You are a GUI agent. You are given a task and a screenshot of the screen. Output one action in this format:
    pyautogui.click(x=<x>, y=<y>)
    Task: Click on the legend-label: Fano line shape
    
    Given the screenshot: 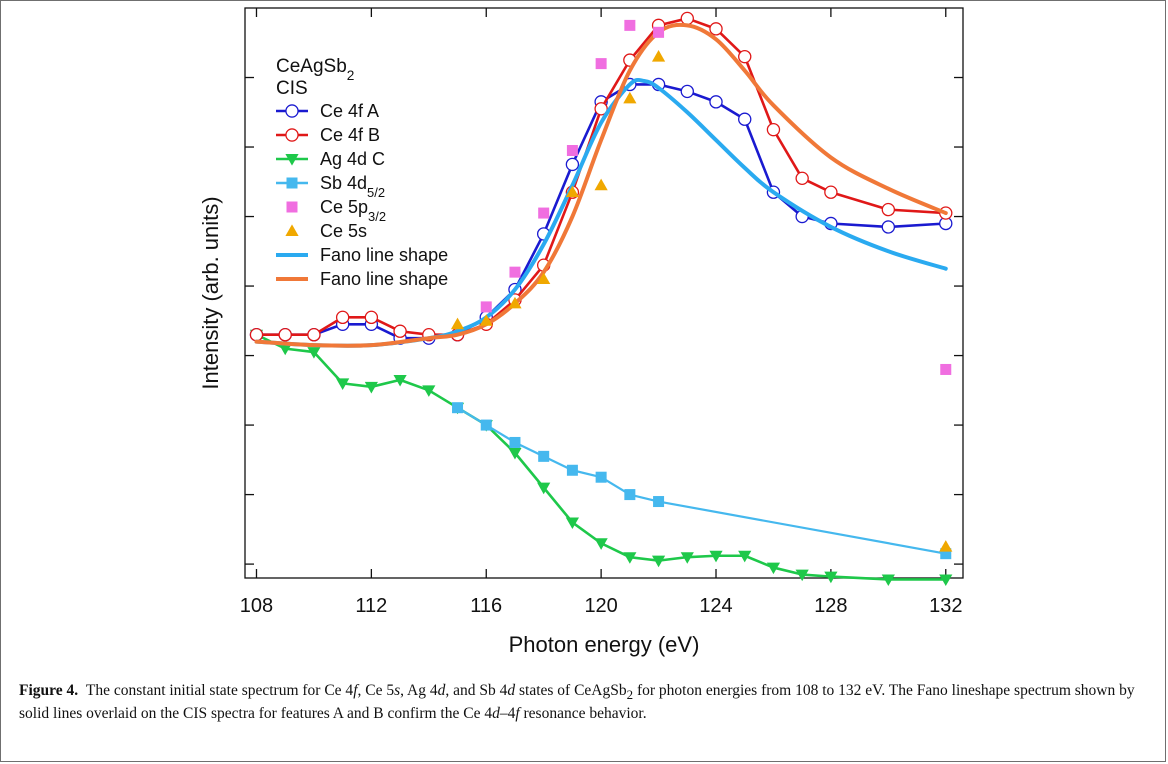 What is the action you would take?
    pyautogui.click(x=384, y=255)
    